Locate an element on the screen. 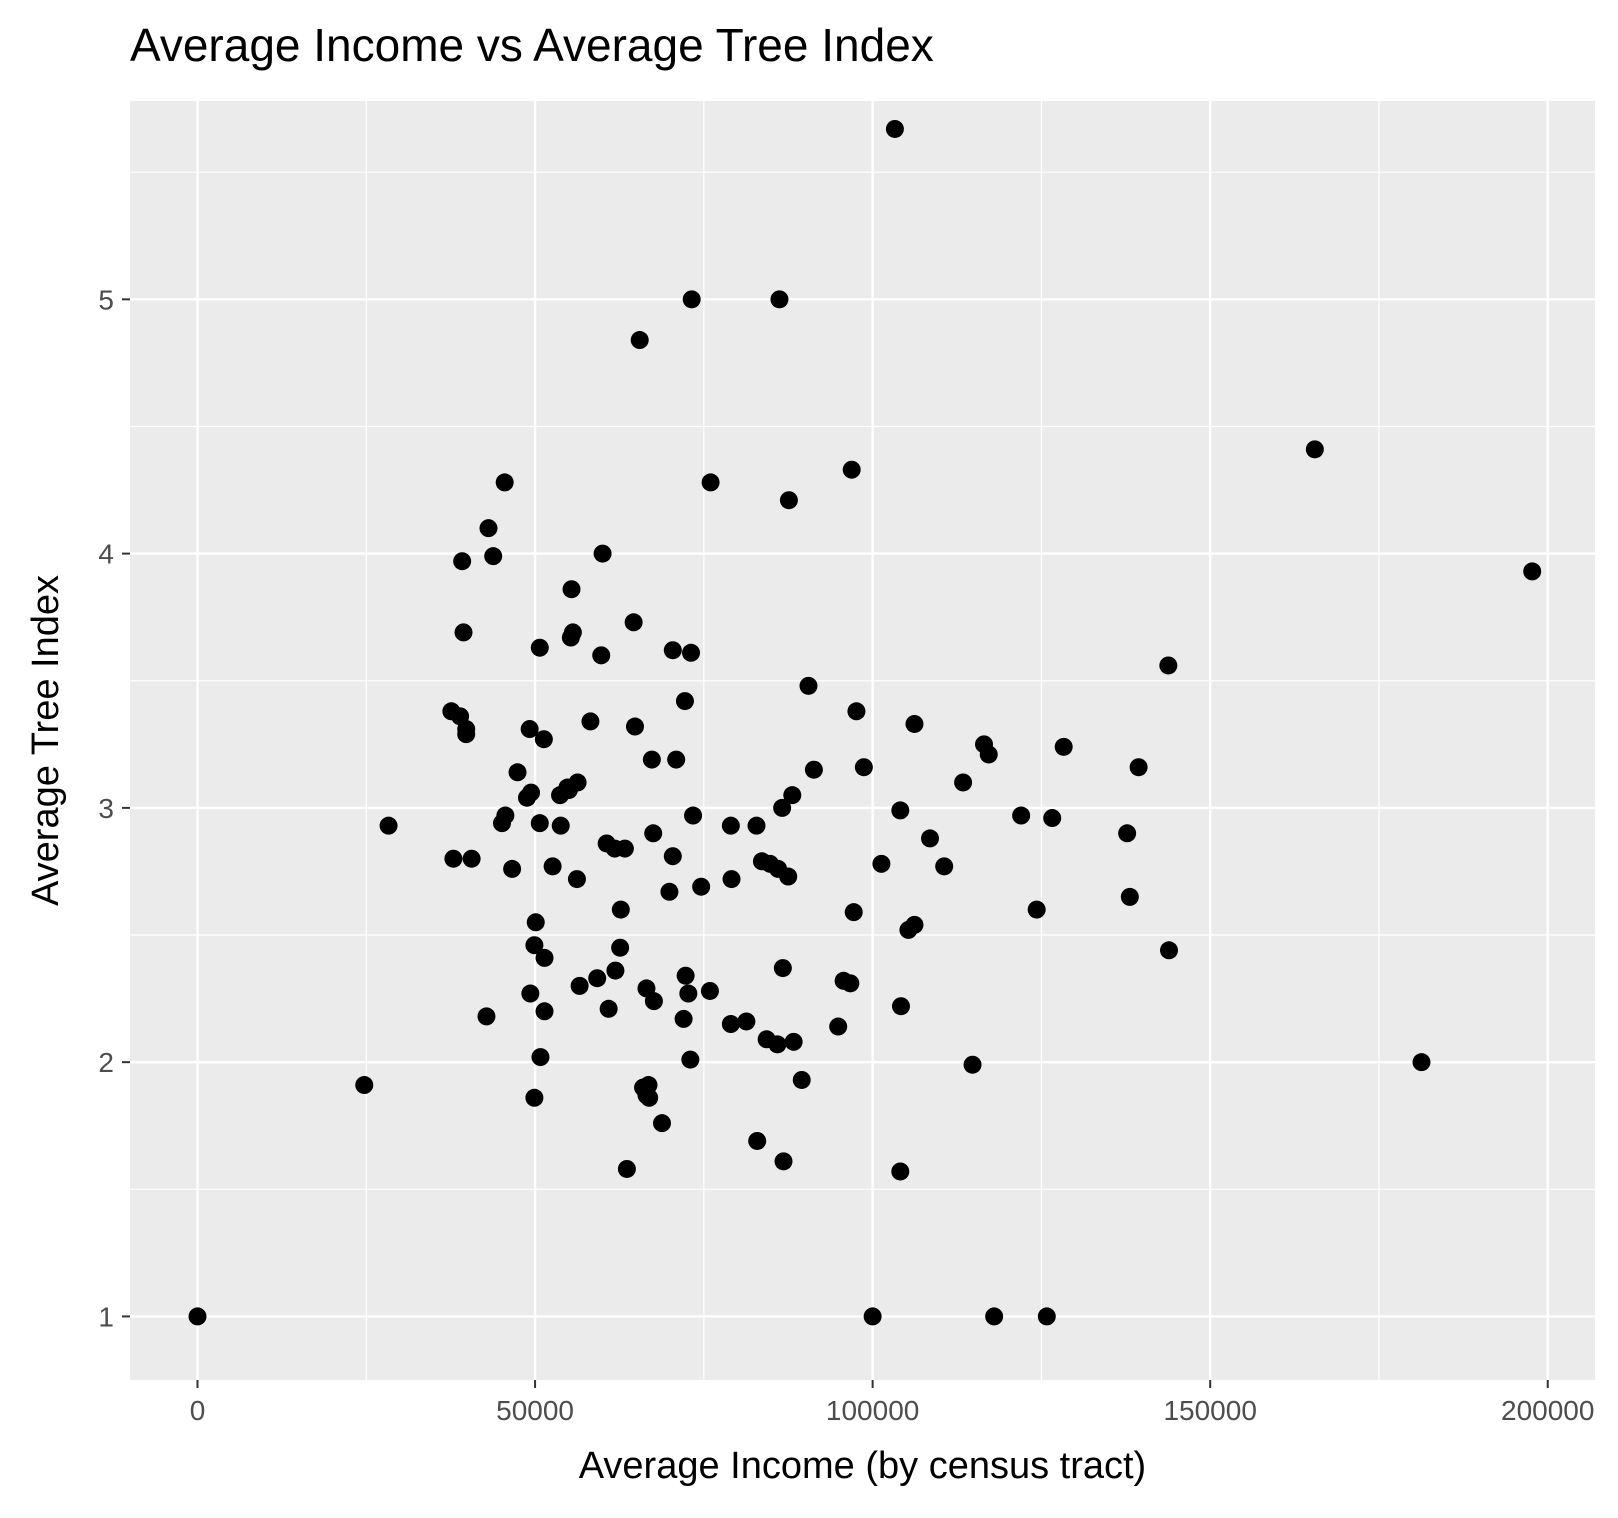 This screenshot has height=1518, width=1618. y-tick-label: 2 is located at coordinates (106, 1062).